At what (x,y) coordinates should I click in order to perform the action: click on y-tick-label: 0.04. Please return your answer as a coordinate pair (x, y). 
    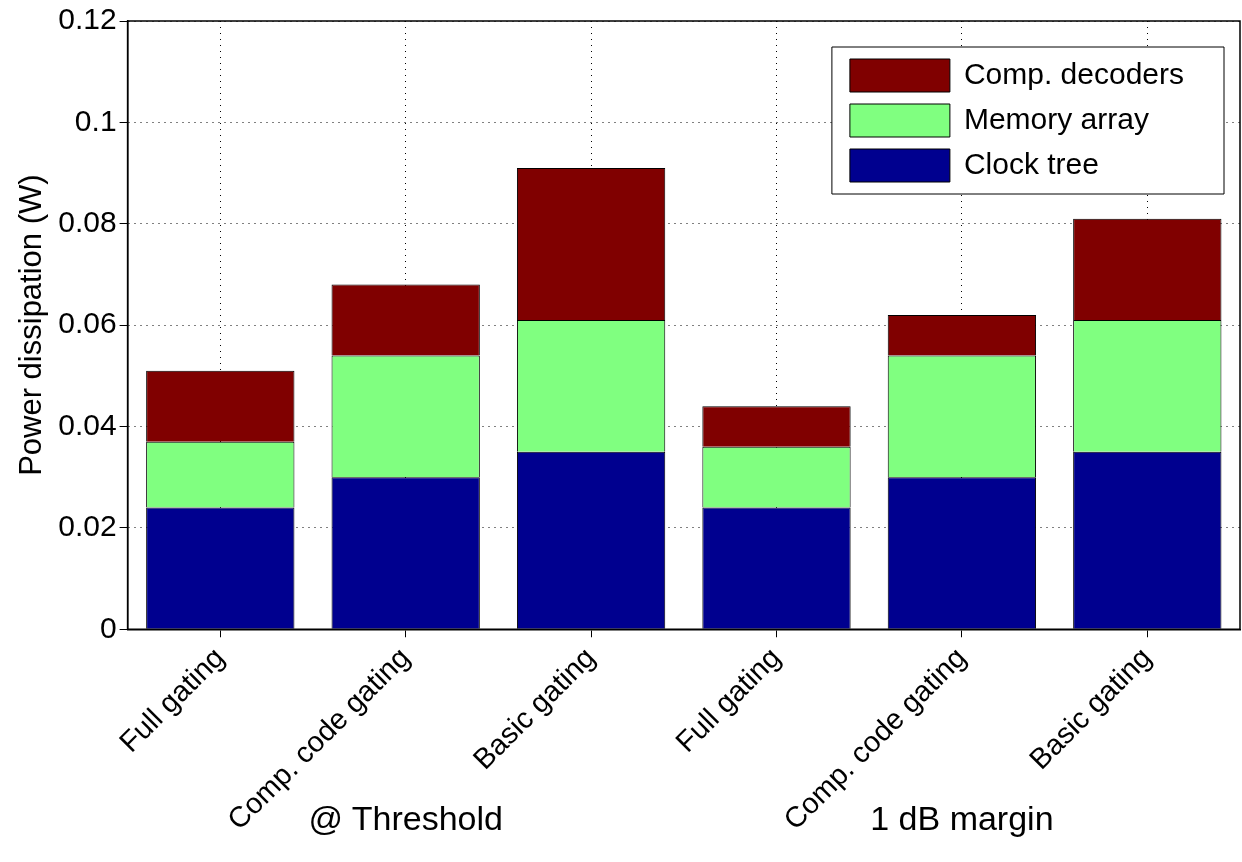
    Looking at the image, I should click on (87, 424).